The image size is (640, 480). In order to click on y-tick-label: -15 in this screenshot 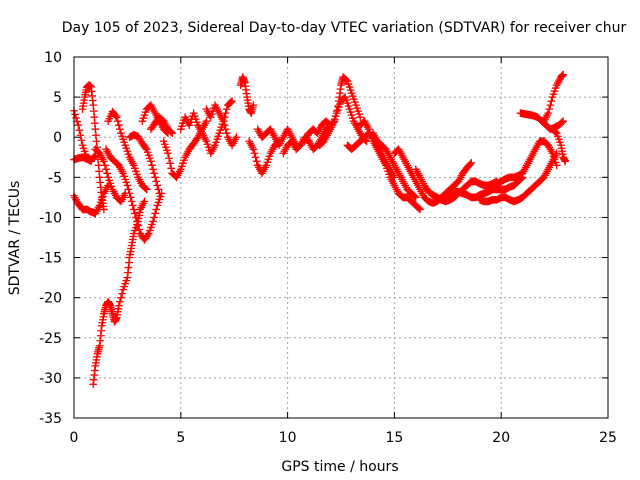, I will do `click(50, 259)`.